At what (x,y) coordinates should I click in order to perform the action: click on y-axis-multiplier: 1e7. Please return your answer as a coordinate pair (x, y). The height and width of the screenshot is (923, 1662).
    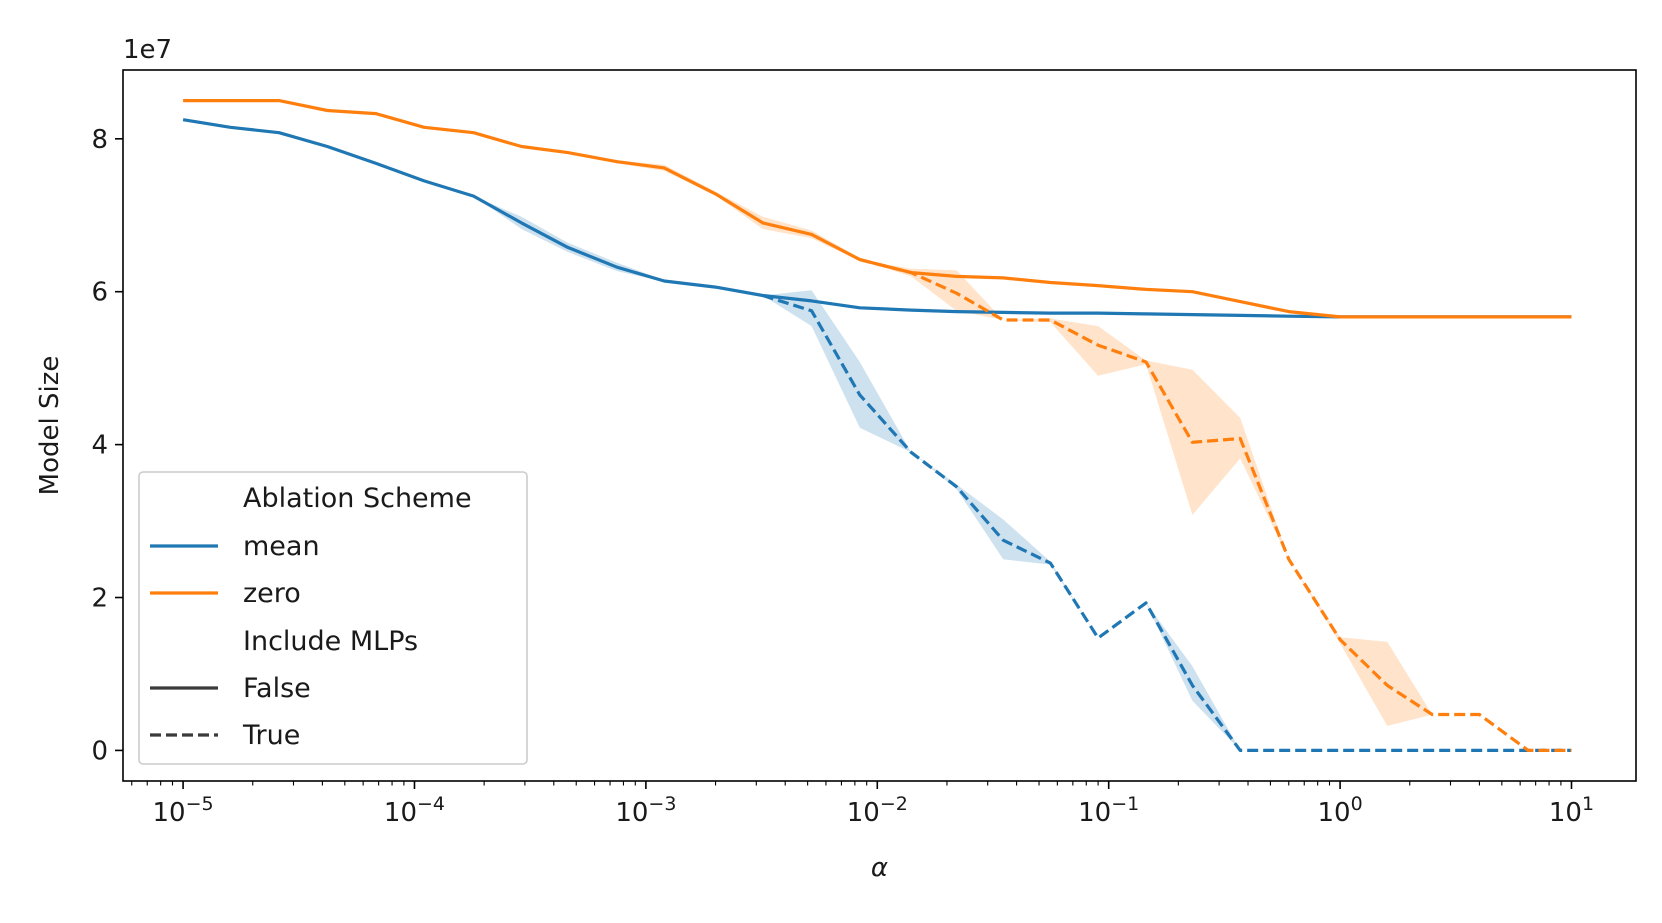
    Looking at the image, I should click on (147, 50).